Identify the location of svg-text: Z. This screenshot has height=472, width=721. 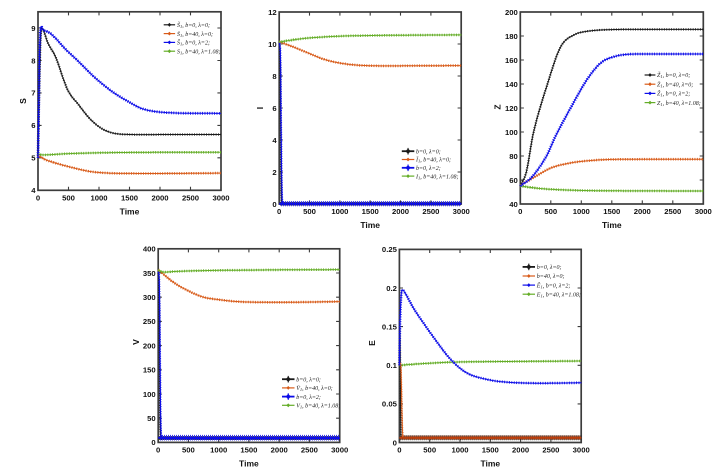
(498, 106).